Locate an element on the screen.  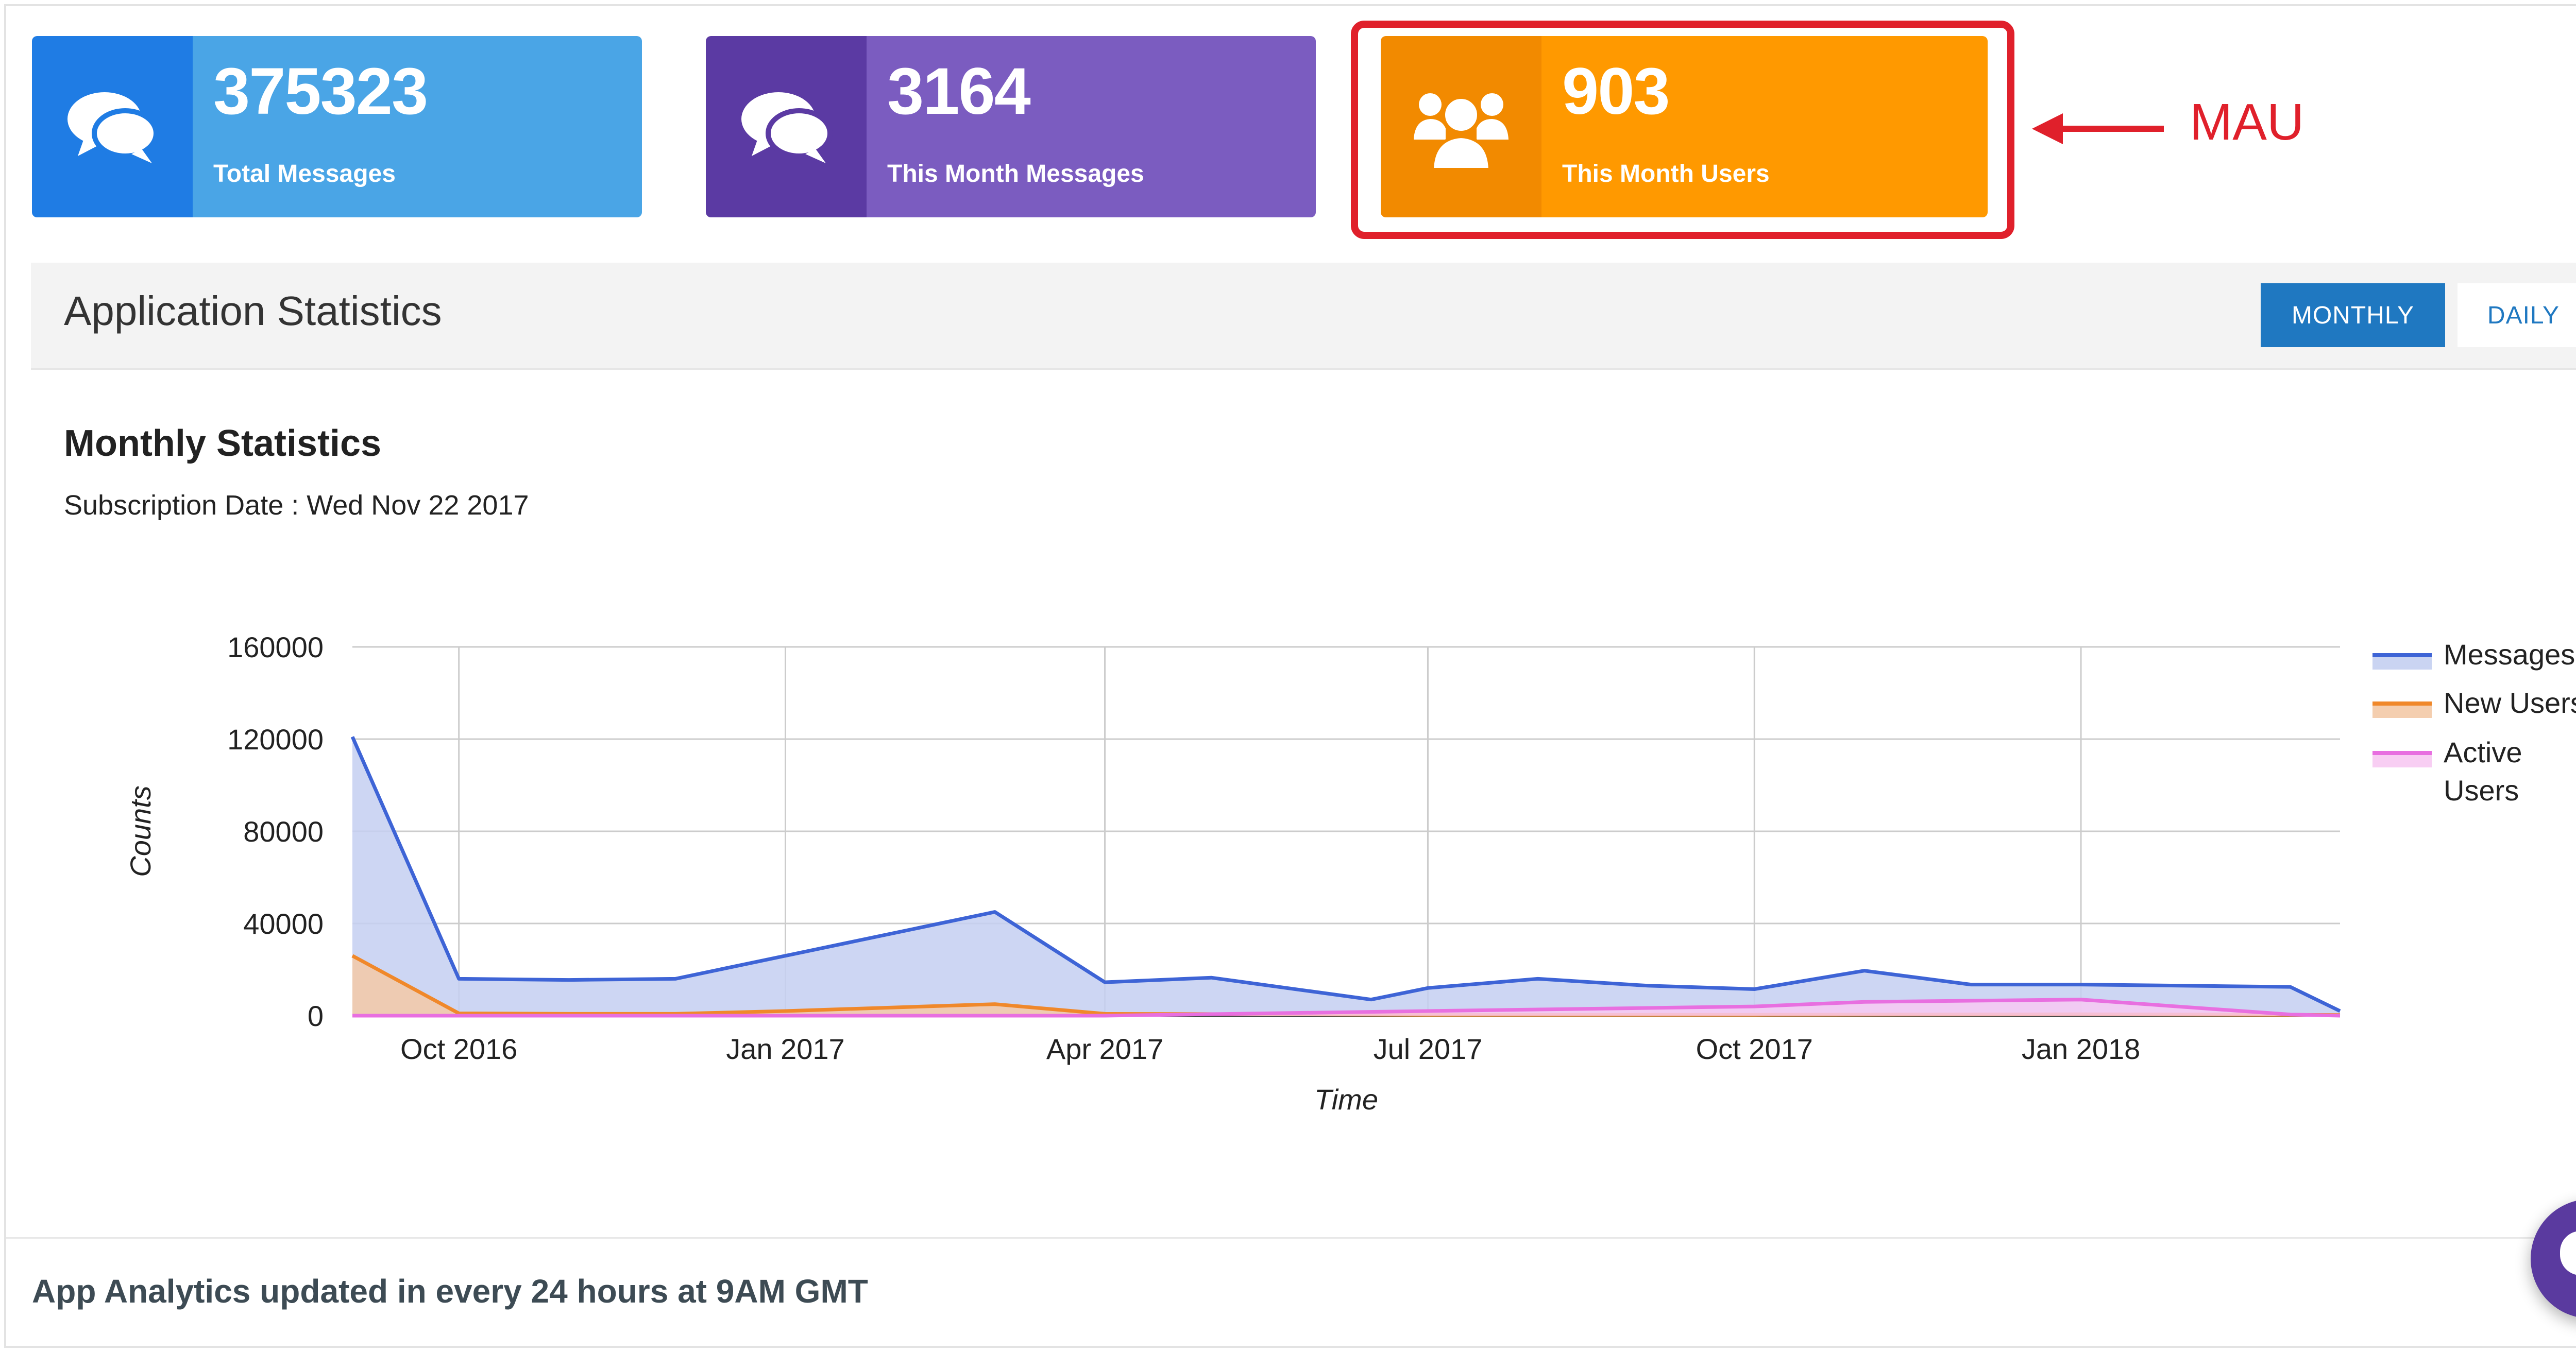
x-tick-label: Jan 2017 is located at coordinates (785, 1049).